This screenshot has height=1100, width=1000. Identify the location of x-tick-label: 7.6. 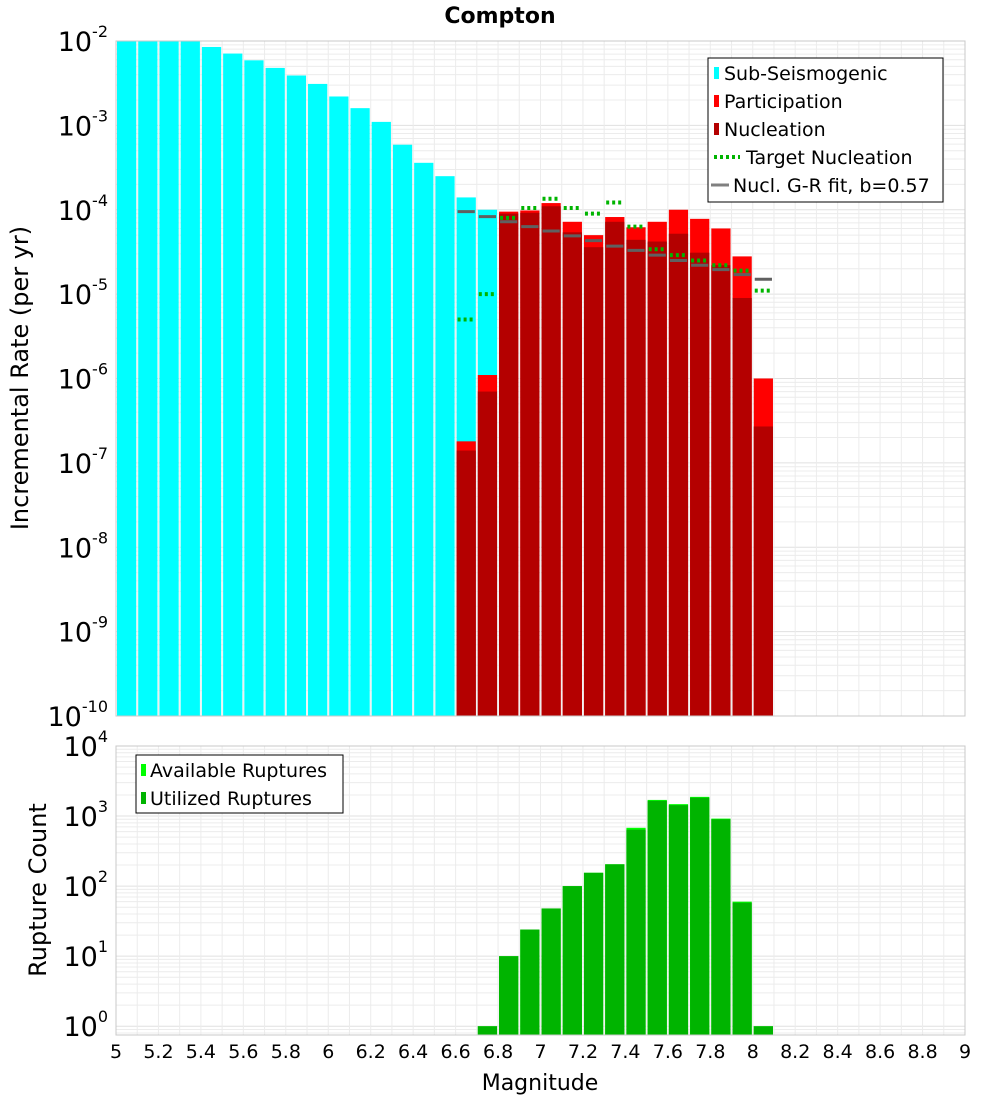
(668, 1052).